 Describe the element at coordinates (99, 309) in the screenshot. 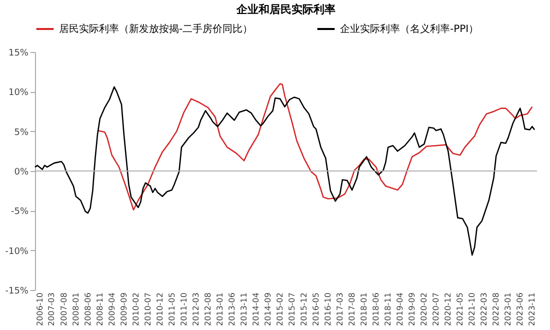

I see `x-tick-label: 2008-11` at that location.